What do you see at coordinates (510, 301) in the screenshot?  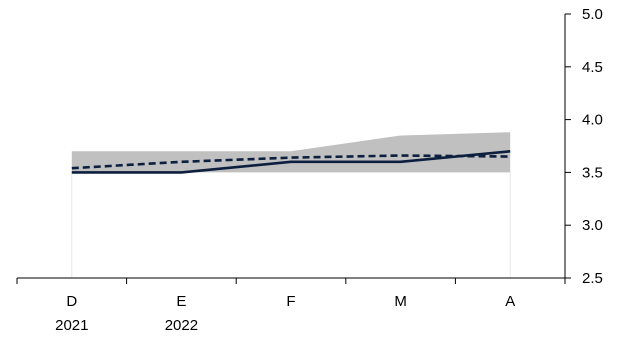 I see `x-tick-label: A` at bounding box center [510, 301].